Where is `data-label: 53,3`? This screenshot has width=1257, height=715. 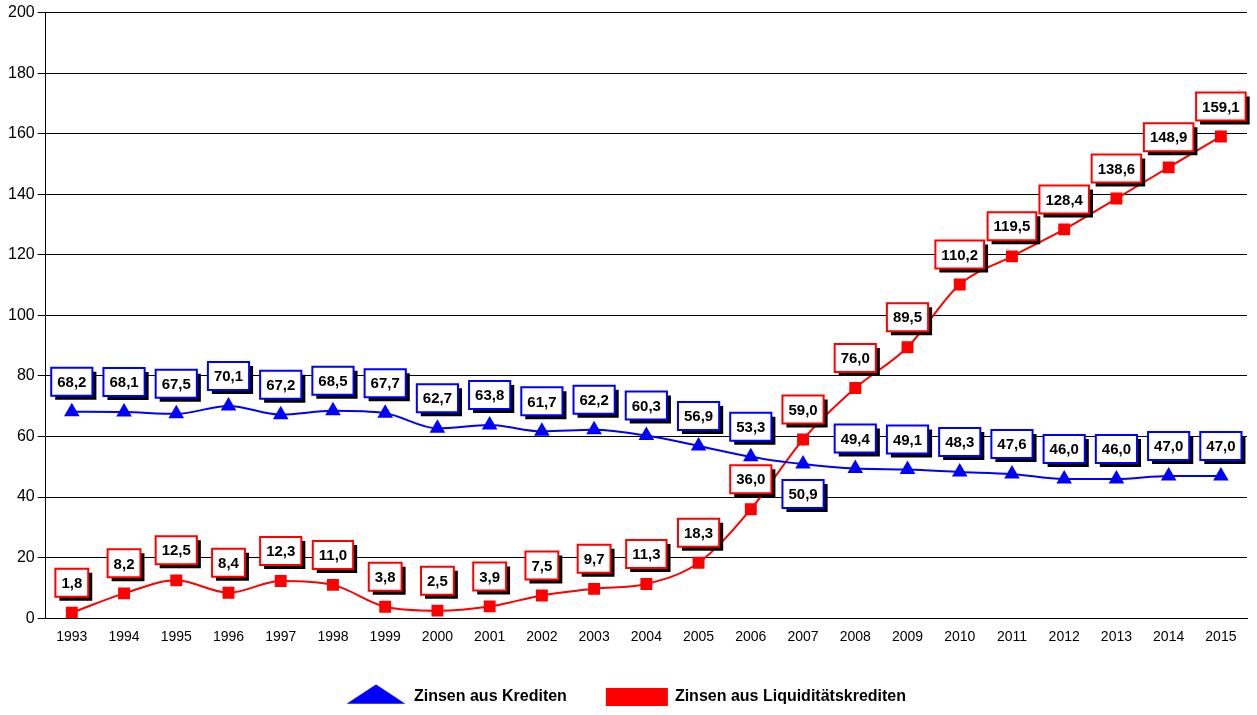 data-label: 53,3 is located at coordinates (751, 426).